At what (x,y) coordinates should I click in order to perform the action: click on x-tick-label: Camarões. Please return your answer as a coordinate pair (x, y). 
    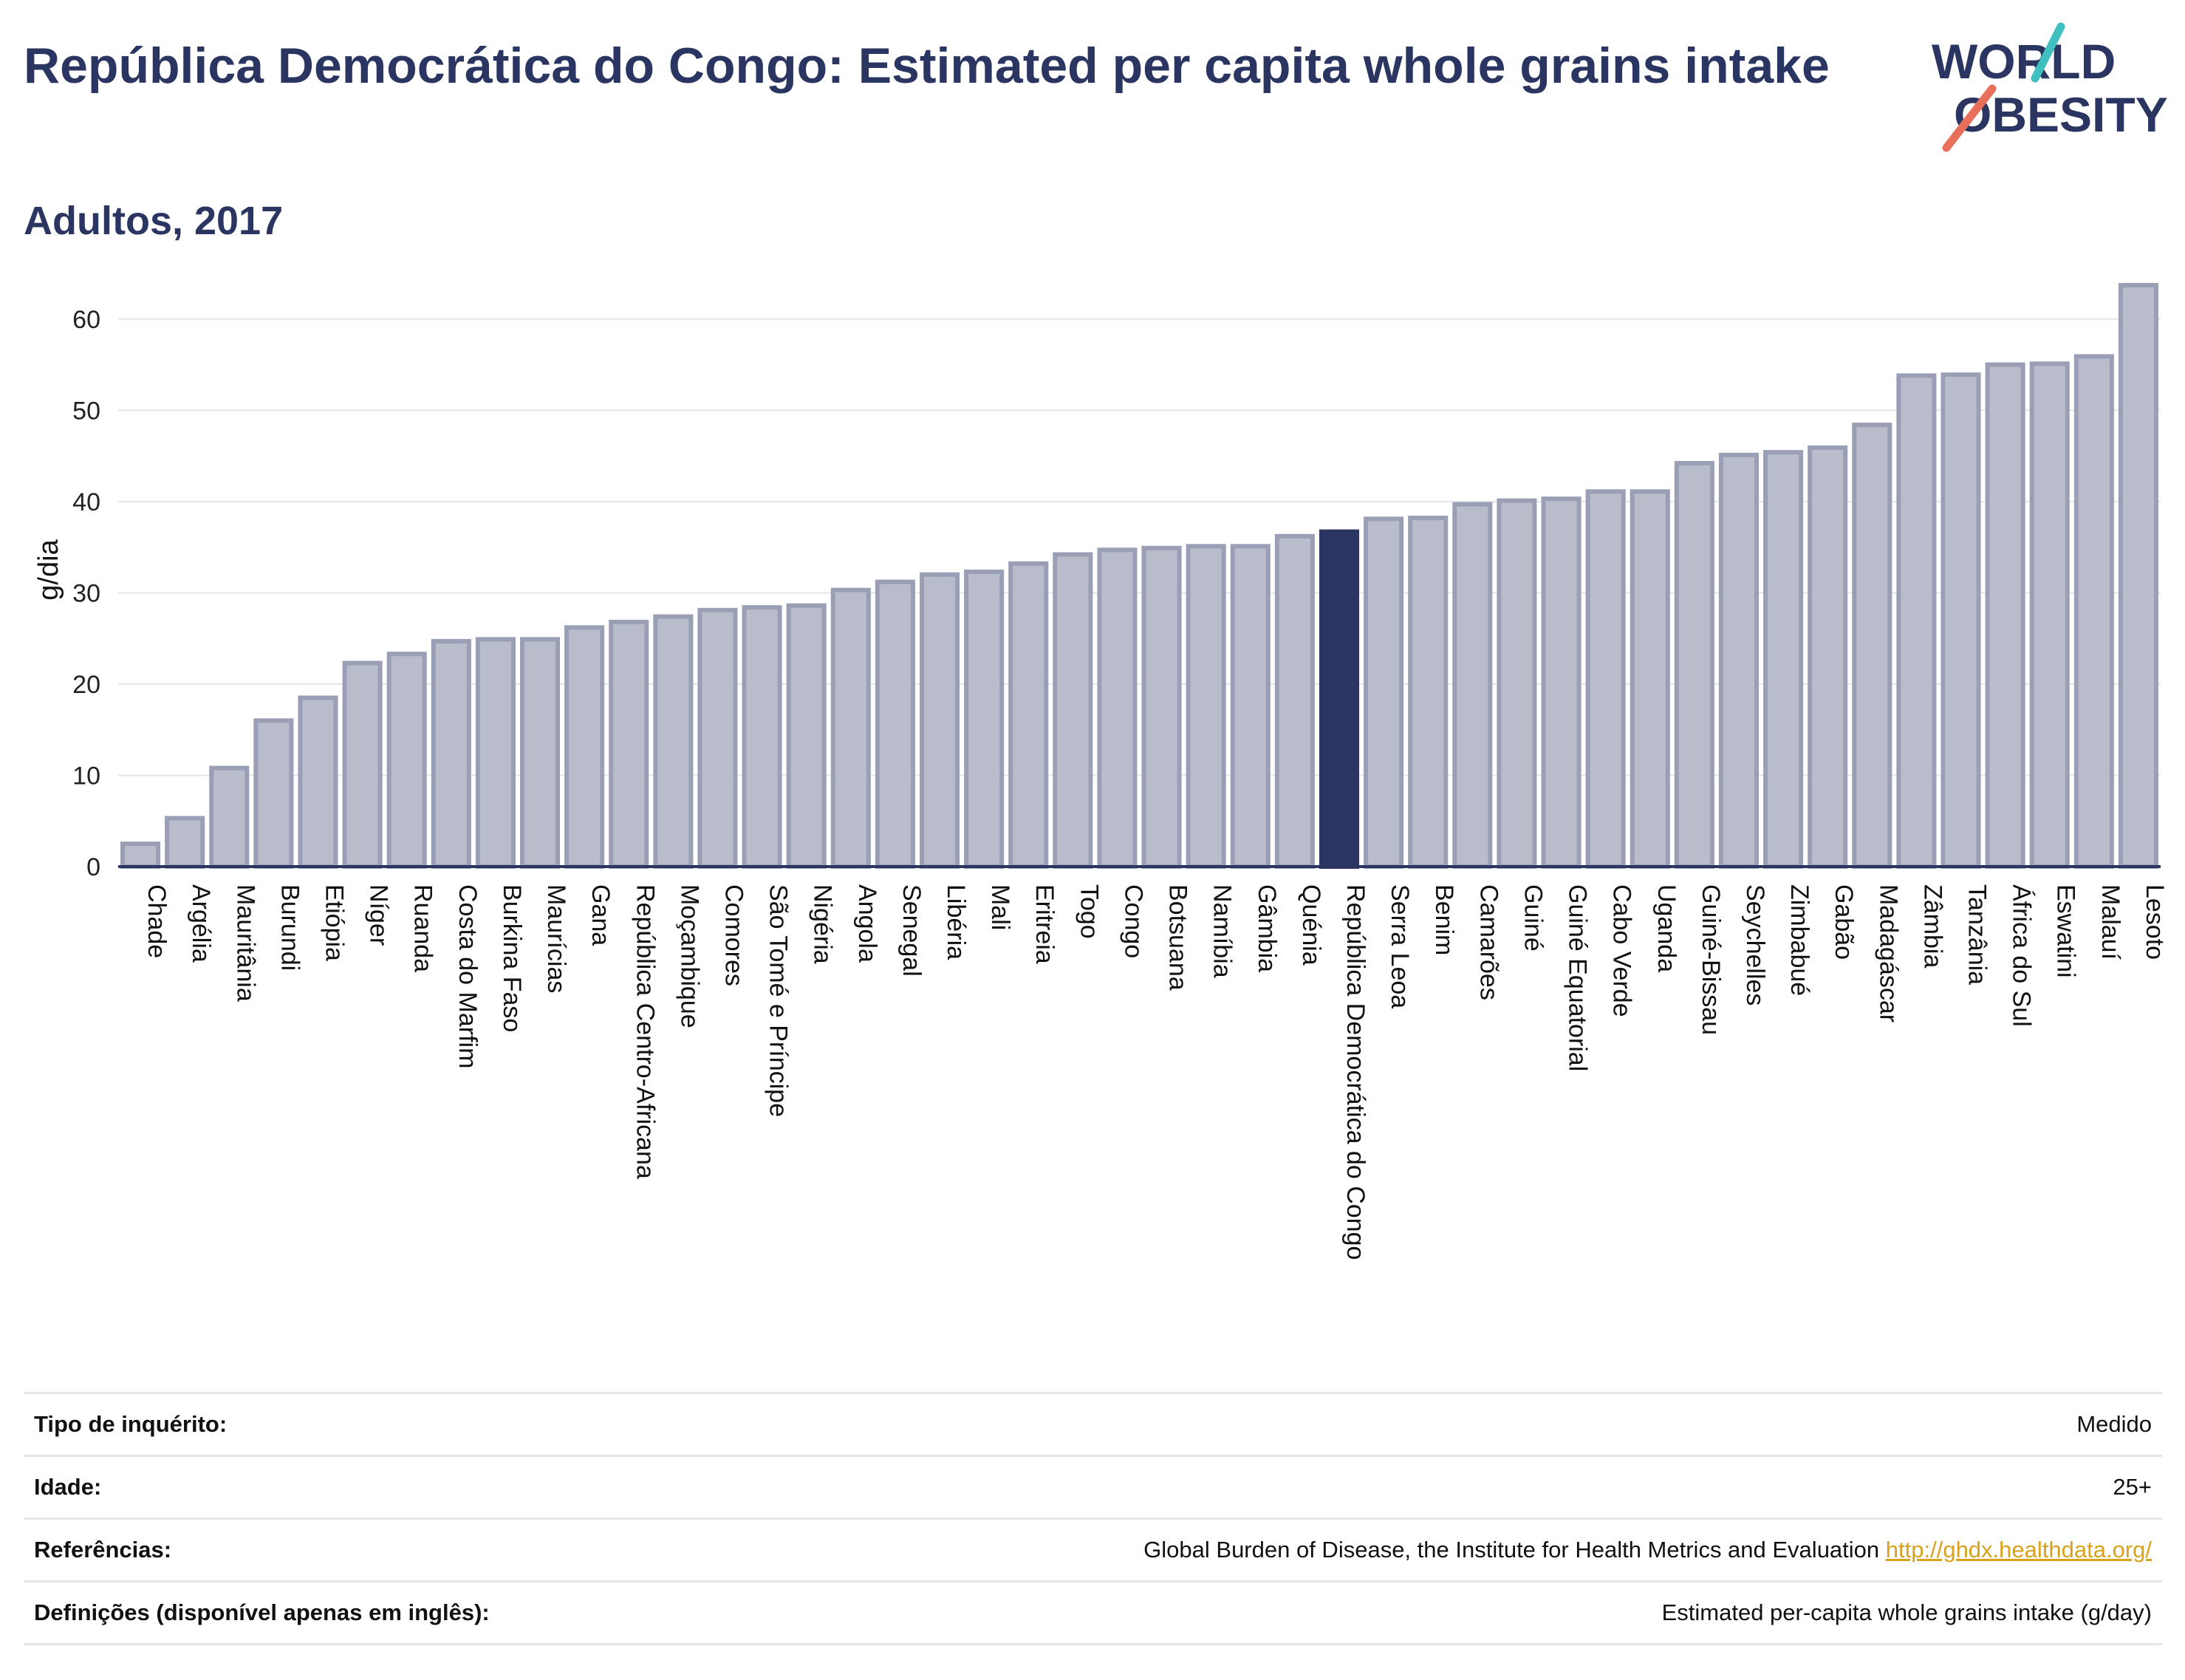
    Looking at the image, I should click on (1488, 942).